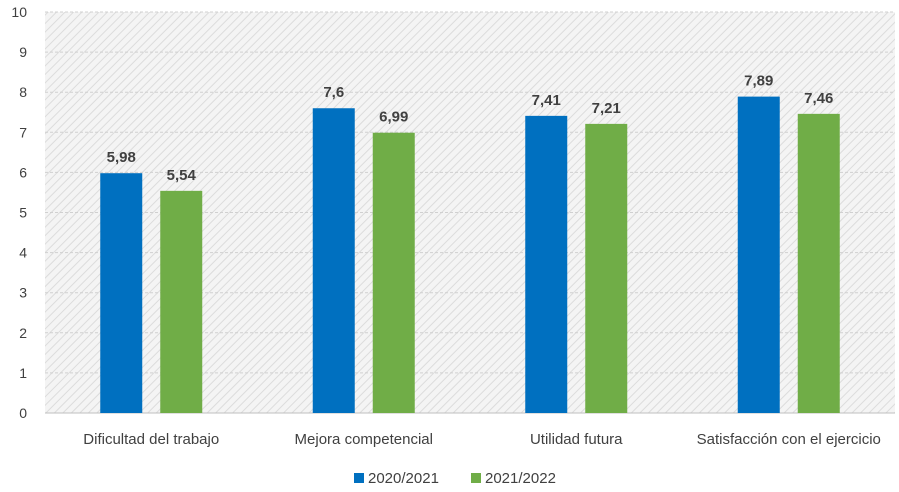 This screenshot has height=492, width=899. What do you see at coordinates (23, 333) in the screenshot?
I see `y-tick-label: 2` at bounding box center [23, 333].